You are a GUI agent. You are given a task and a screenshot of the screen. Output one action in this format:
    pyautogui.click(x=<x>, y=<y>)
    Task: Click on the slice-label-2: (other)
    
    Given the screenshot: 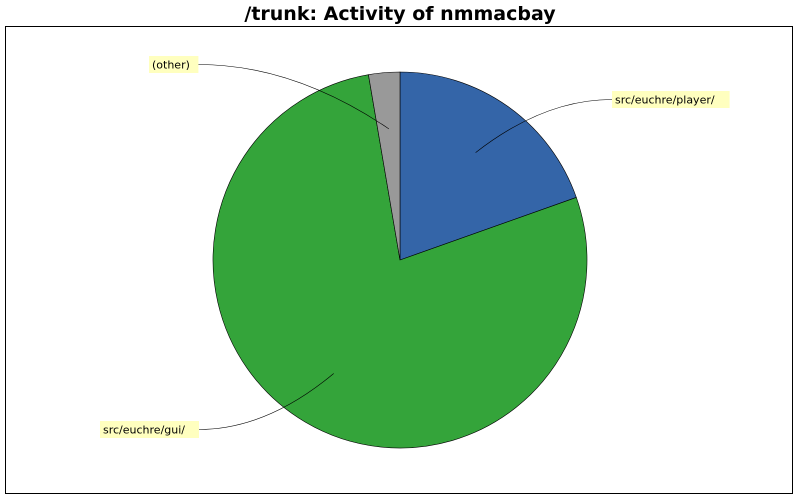 What is the action you would take?
    pyautogui.click(x=174, y=64)
    